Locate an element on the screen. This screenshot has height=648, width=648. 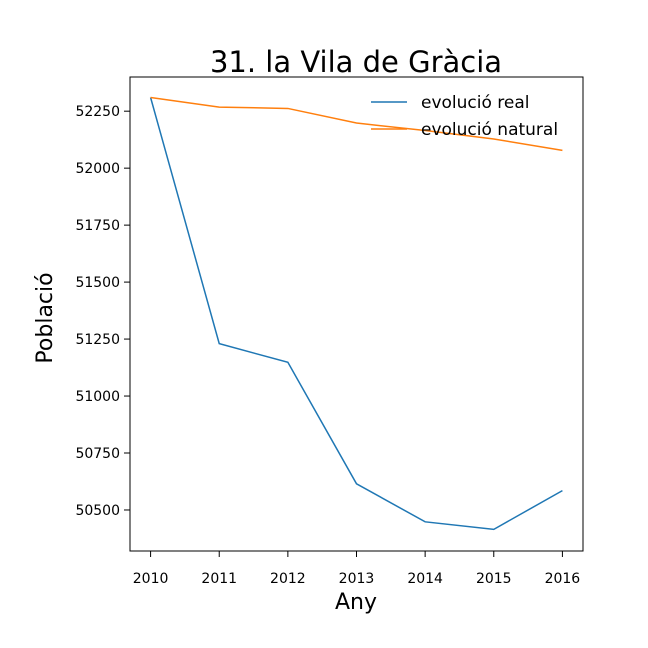
y-tick-label: 51000 is located at coordinates (97, 397).